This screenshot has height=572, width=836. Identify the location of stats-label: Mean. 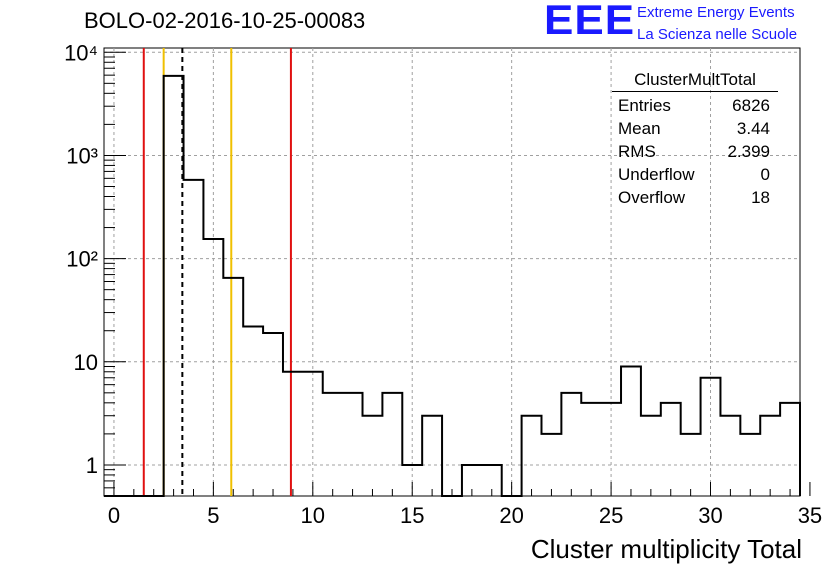
(639, 128).